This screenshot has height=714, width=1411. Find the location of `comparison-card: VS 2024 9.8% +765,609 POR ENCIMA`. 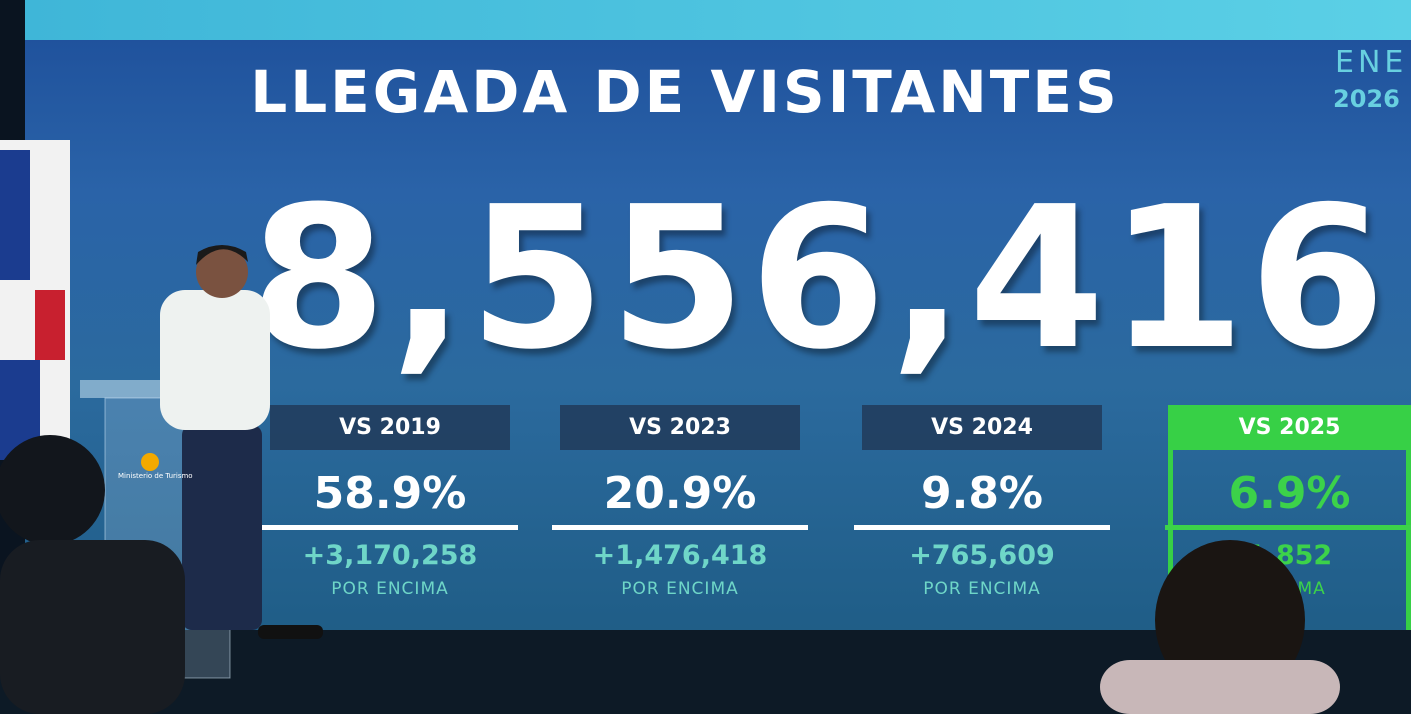

comparison-card: VS 2024 9.8% +765,609 POR ENCIMA is located at coordinates (982, 502).